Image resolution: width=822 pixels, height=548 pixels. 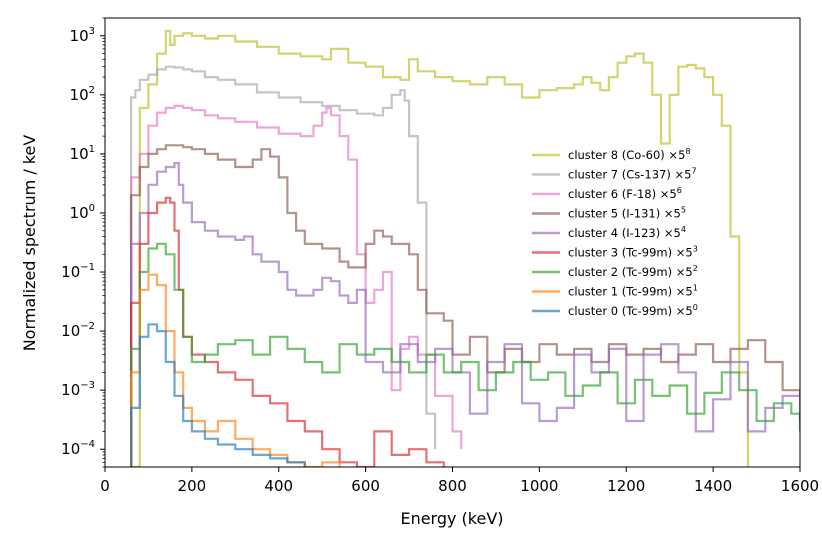 What do you see at coordinates (82, 94) in the screenshot?
I see `y-tick-label: 10²` at bounding box center [82, 94].